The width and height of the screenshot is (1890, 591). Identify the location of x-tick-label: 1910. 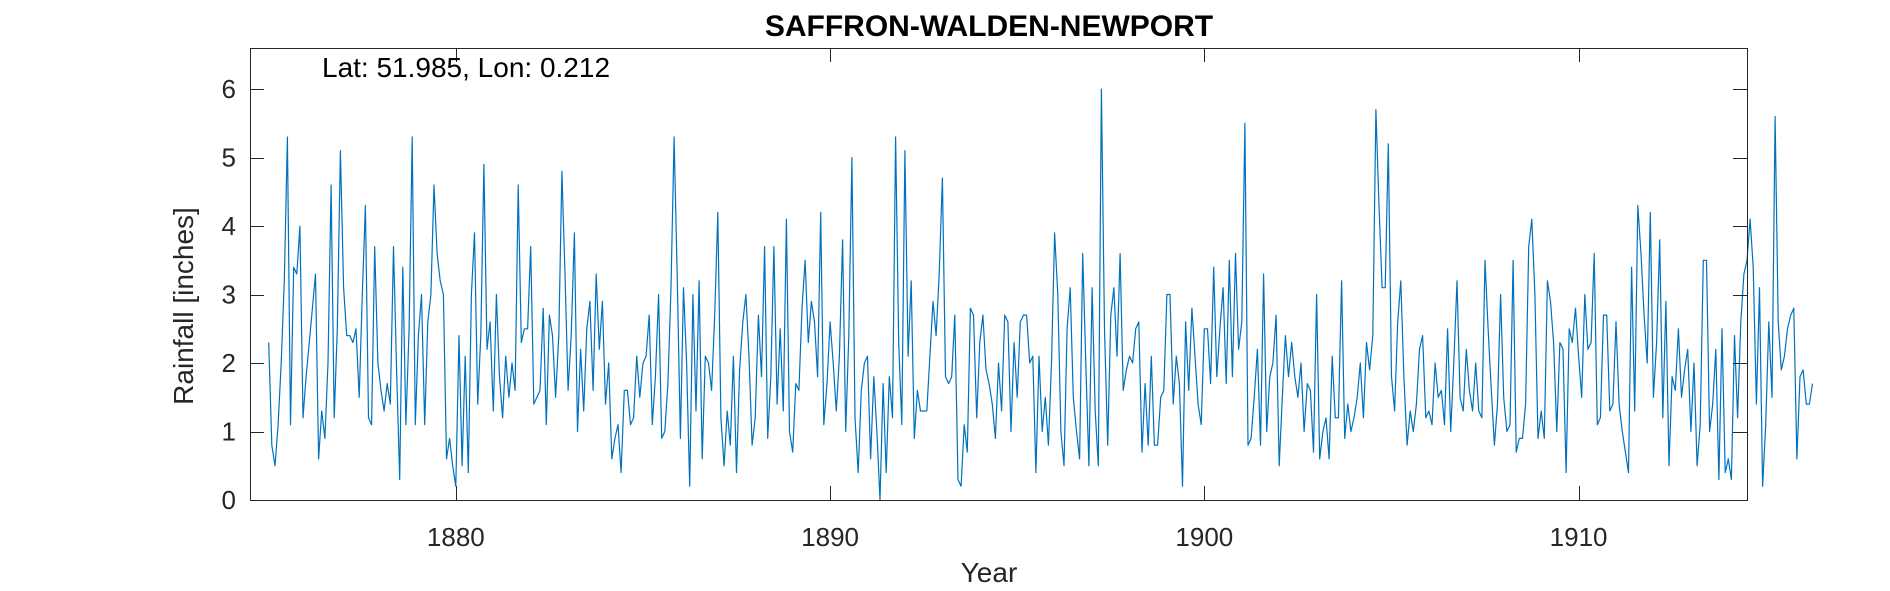
(1579, 537).